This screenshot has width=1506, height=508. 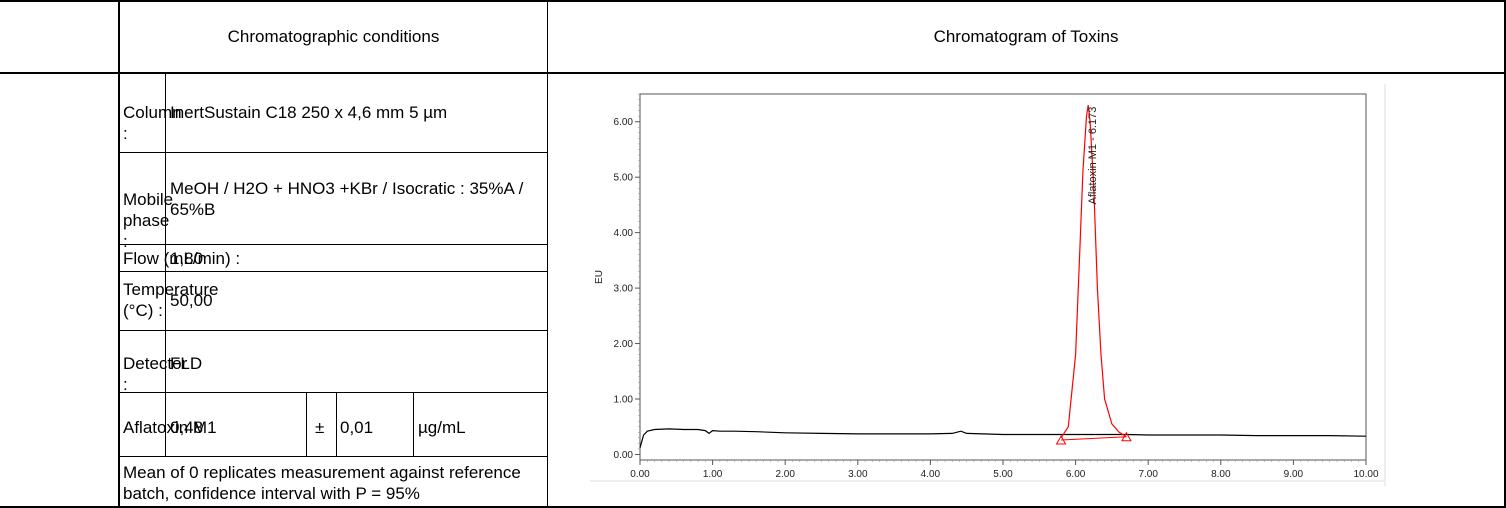 I want to click on panel-divider, so click(x=547, y=254).